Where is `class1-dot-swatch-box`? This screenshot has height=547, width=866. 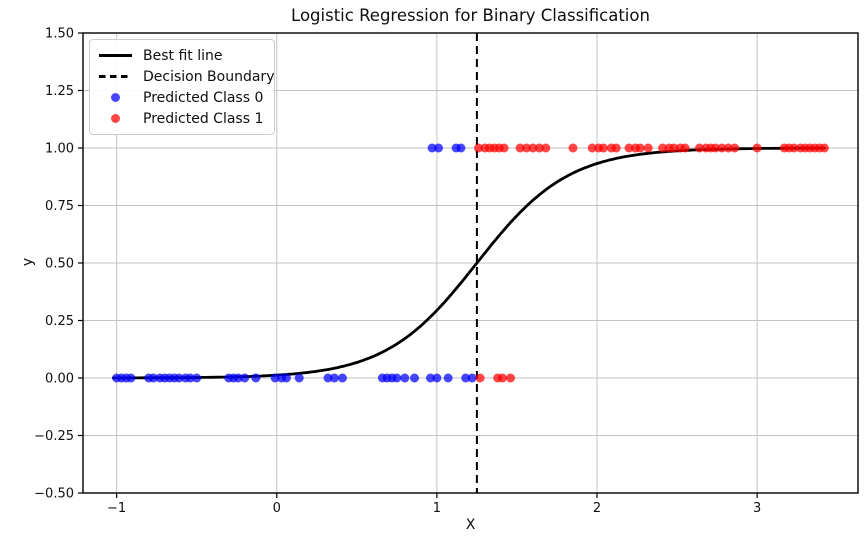
class1-dot-swatch-box is located at coordinates (115, 118).